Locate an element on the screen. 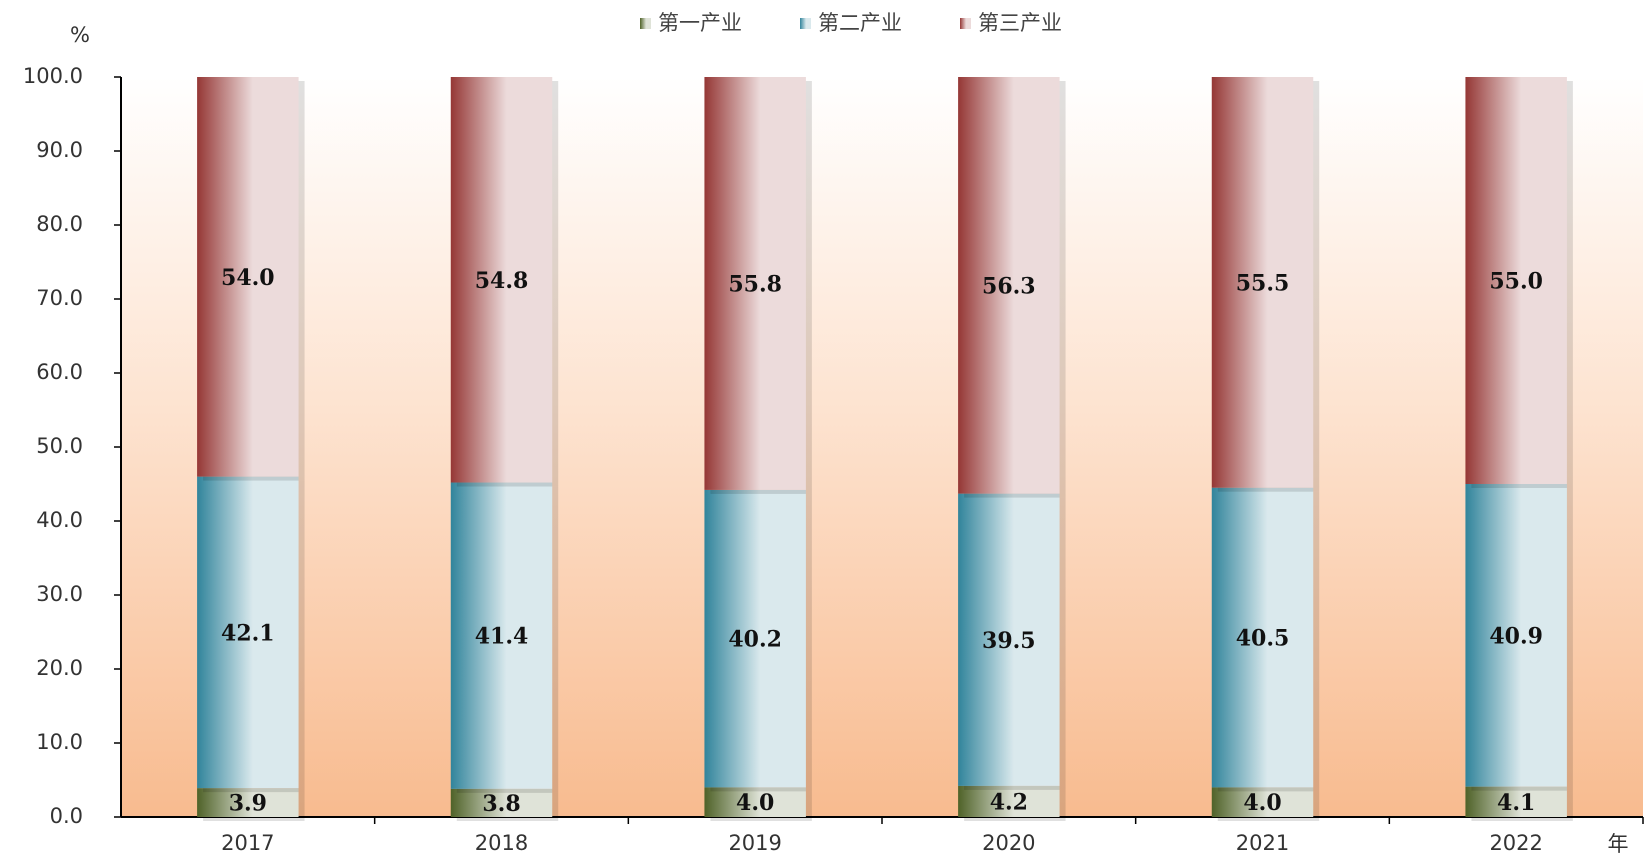 This screenshot has width=1651, height=864. y-tick-label: 20.0 is located at coordinates (59, 668).